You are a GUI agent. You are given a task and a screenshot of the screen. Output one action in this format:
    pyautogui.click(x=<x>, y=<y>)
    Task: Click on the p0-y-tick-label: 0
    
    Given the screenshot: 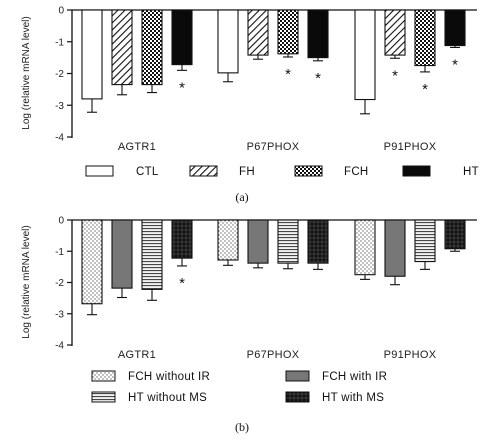 What is the action you would take?
    pyautogui.click(x=61, y=11)
    